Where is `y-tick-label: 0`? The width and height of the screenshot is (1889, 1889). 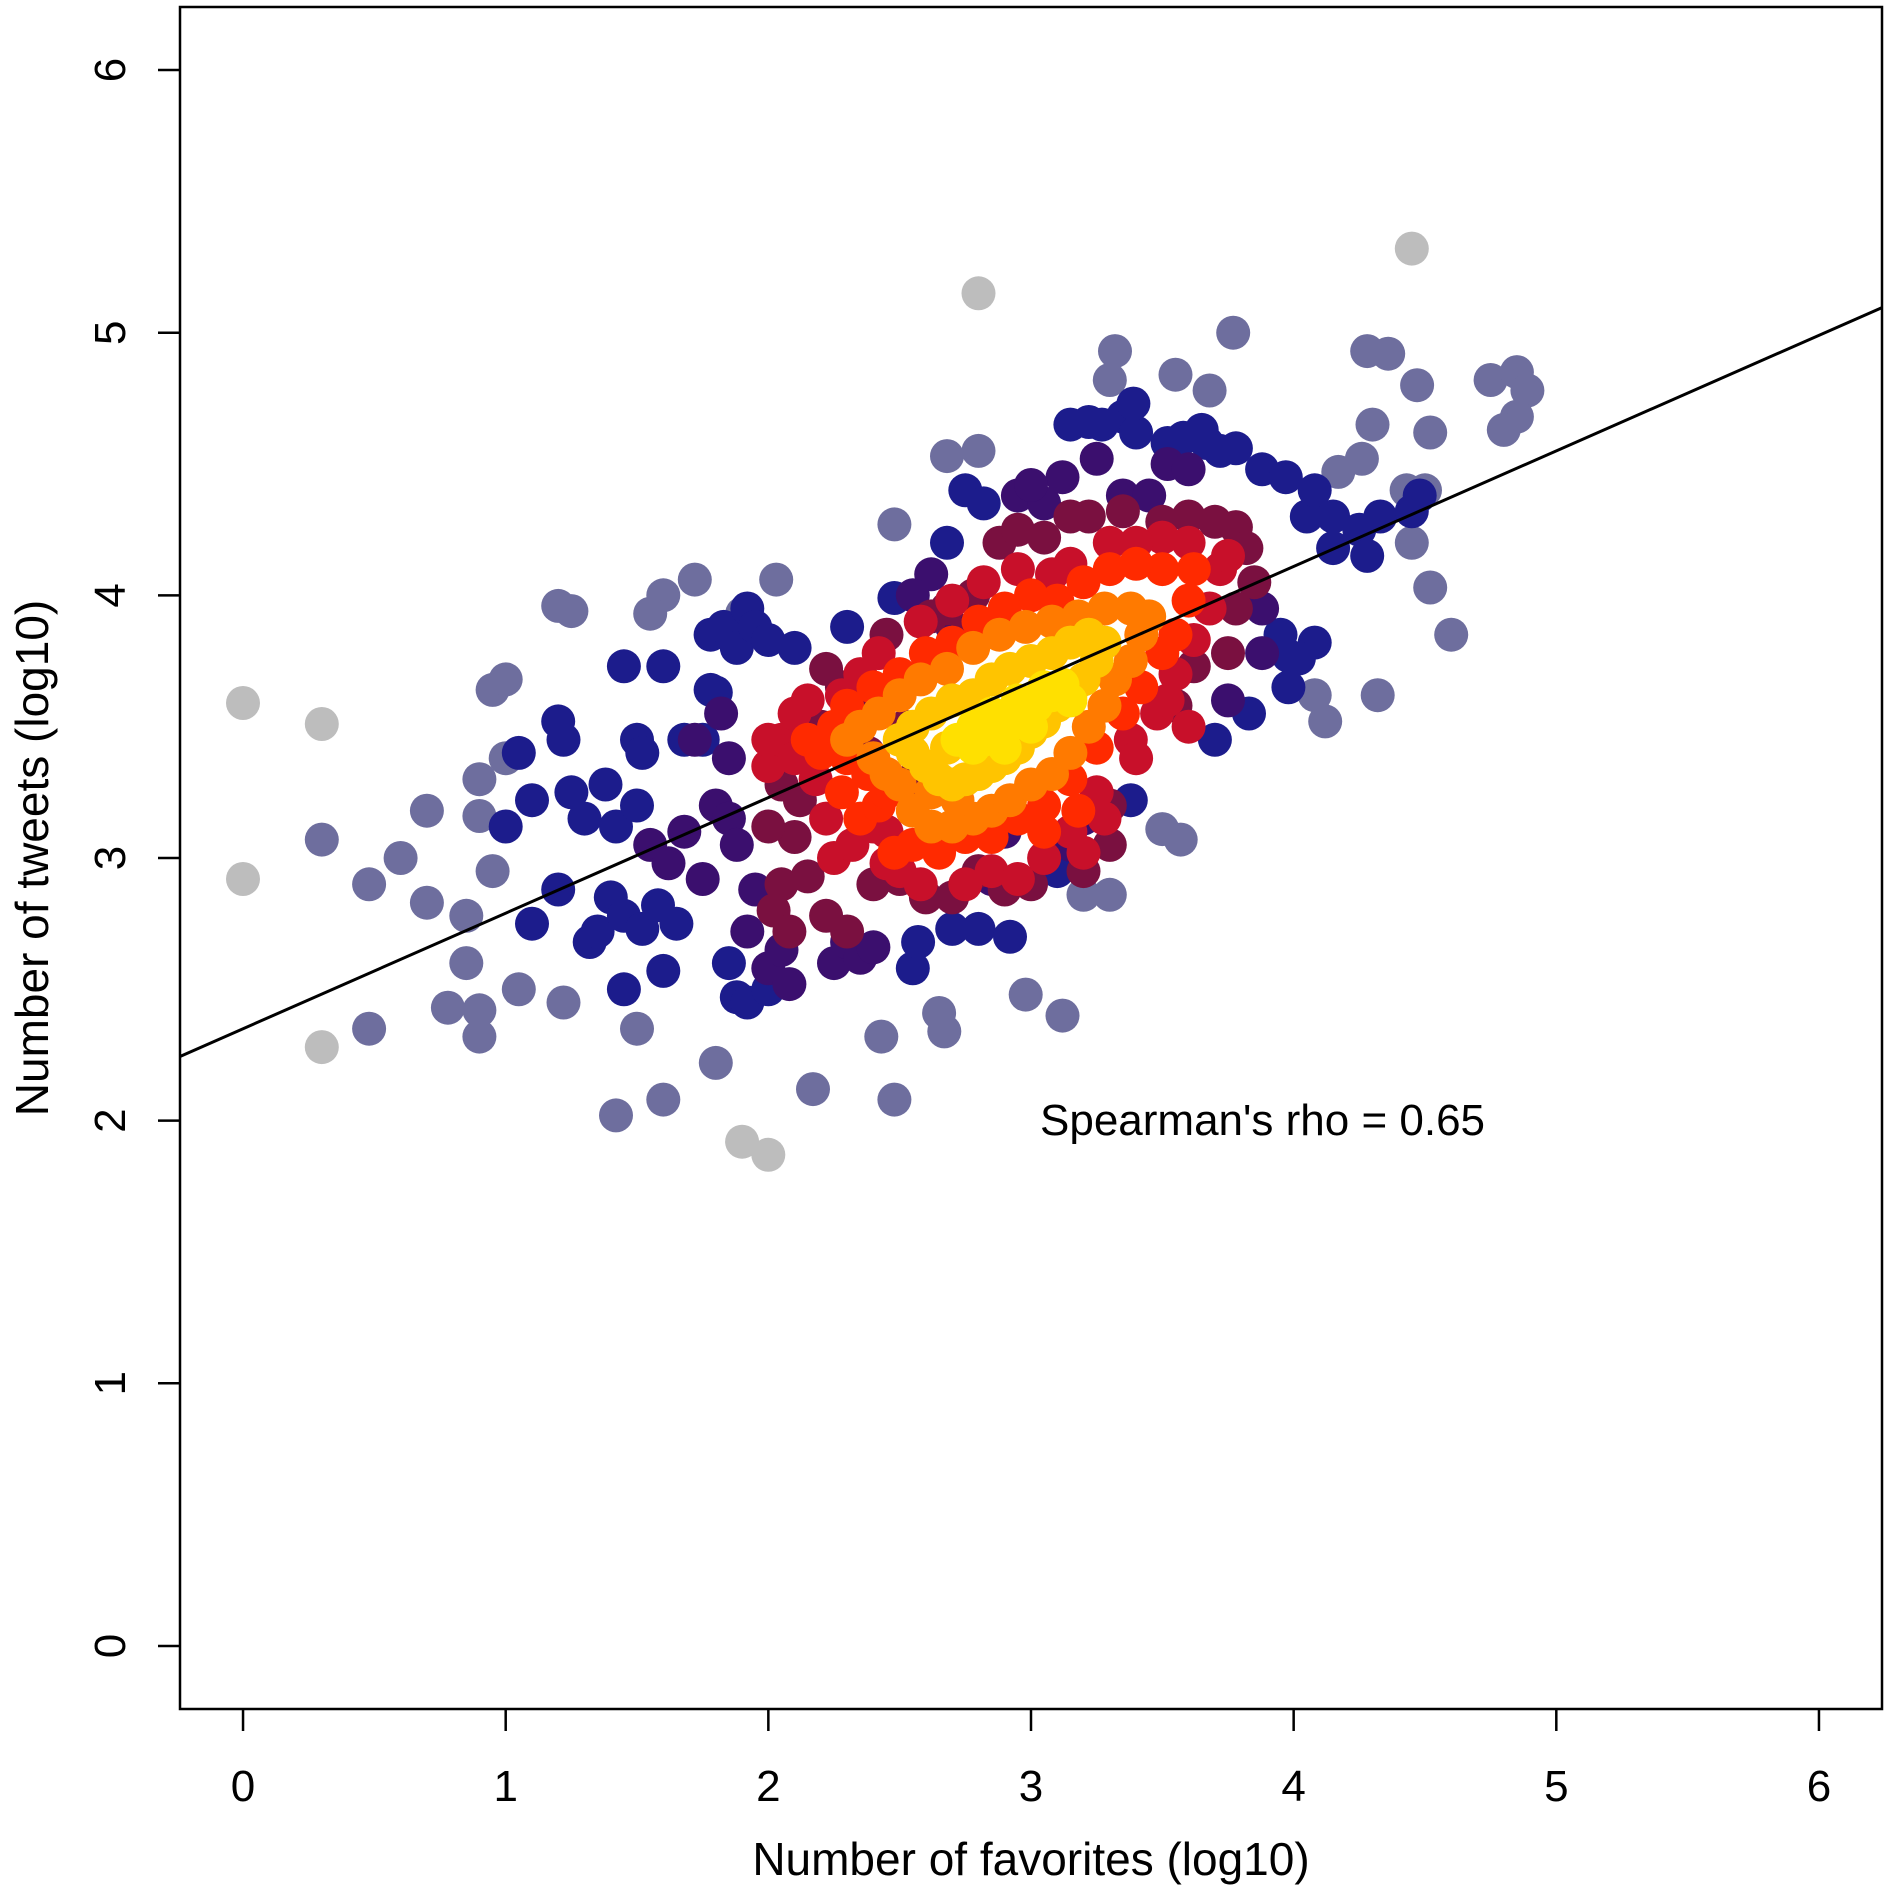 y-tick-label: 0 is located at coordinates (110, 1646).